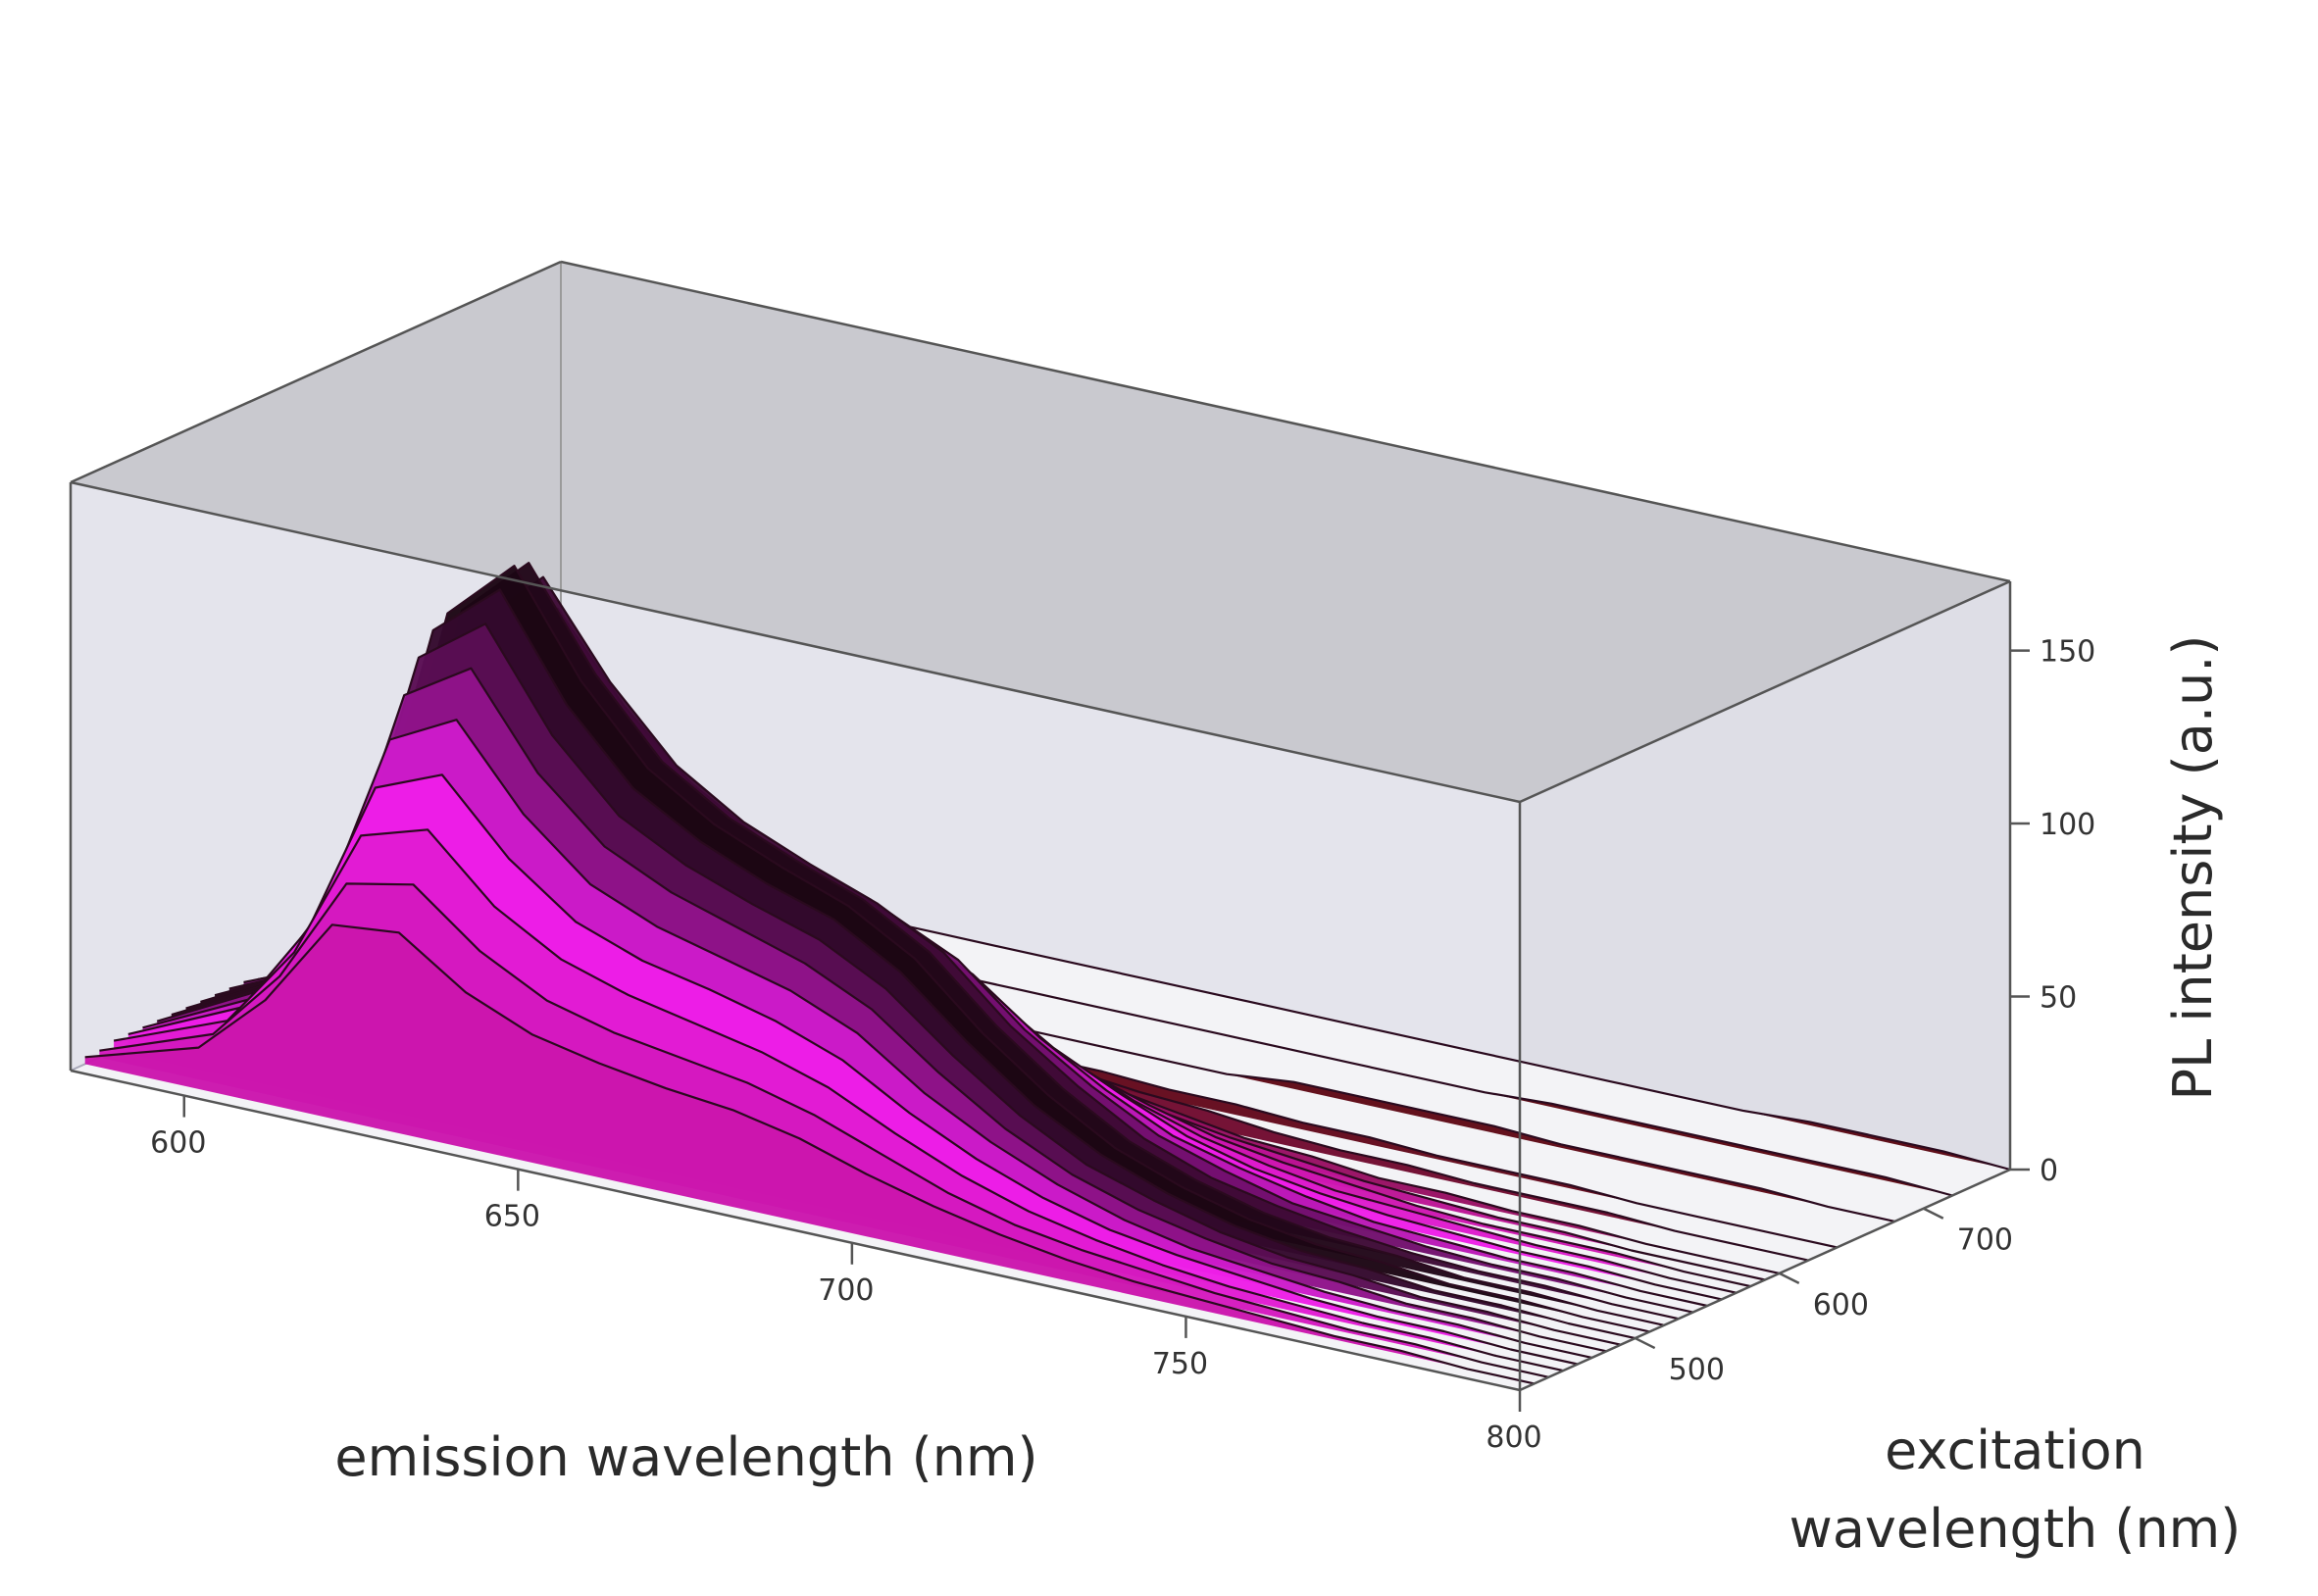 This screenshot has width=2318, height=1596. What do you see at coordinates (2015, 1450) in the screenshot?
I see `excitation-axis-title-line1: excitation` at bounding box center [2015, 1450].